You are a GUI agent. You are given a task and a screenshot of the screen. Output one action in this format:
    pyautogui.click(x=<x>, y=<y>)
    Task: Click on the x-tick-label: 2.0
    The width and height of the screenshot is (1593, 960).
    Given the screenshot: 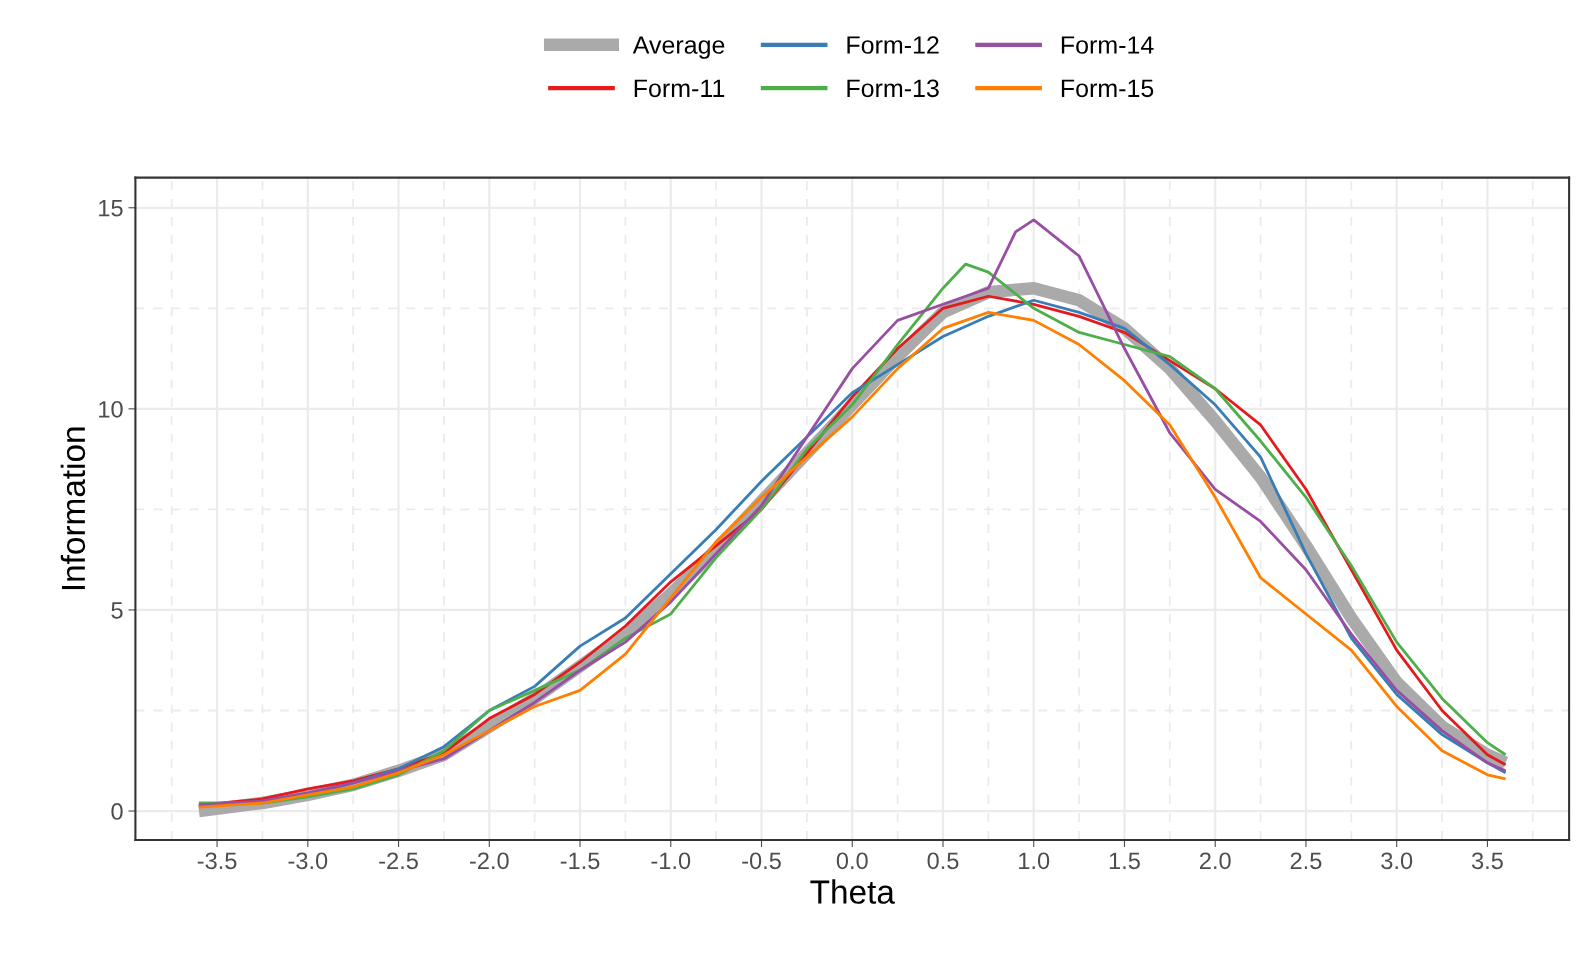 What is the action you would take?
    pyautogui.click(x=1215, y=861)
    